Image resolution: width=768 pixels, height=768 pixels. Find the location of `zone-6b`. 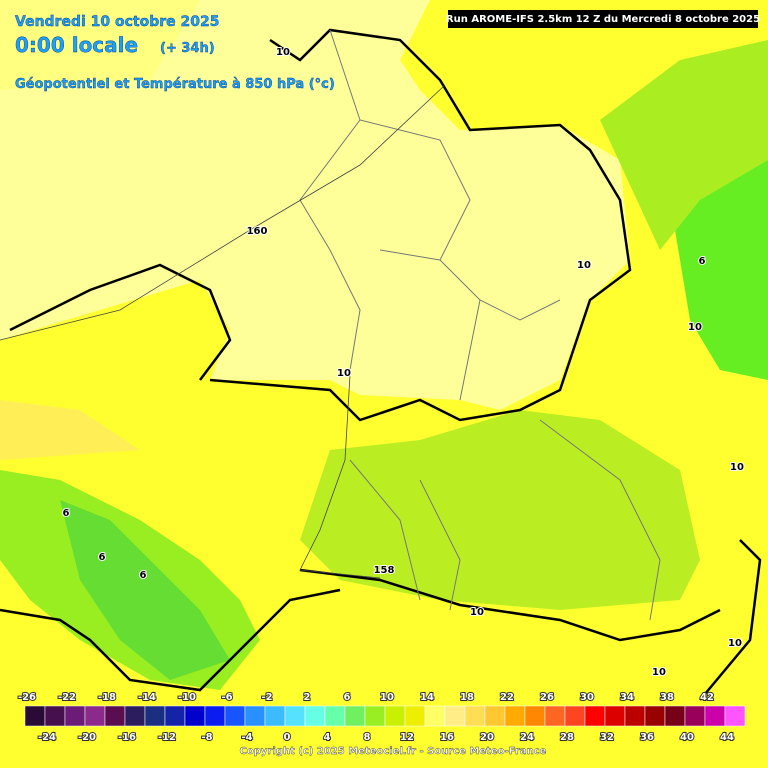

zone-6b is located at coordinates (145, 590).